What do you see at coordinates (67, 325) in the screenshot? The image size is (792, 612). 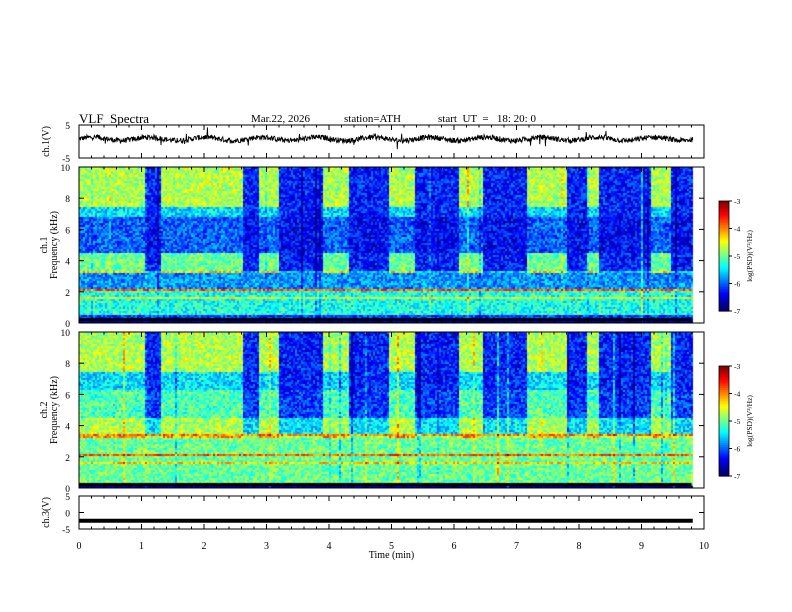 I see `ch1-spectrogram-ytick-label-0: 0` at bounding box center [67, 325].